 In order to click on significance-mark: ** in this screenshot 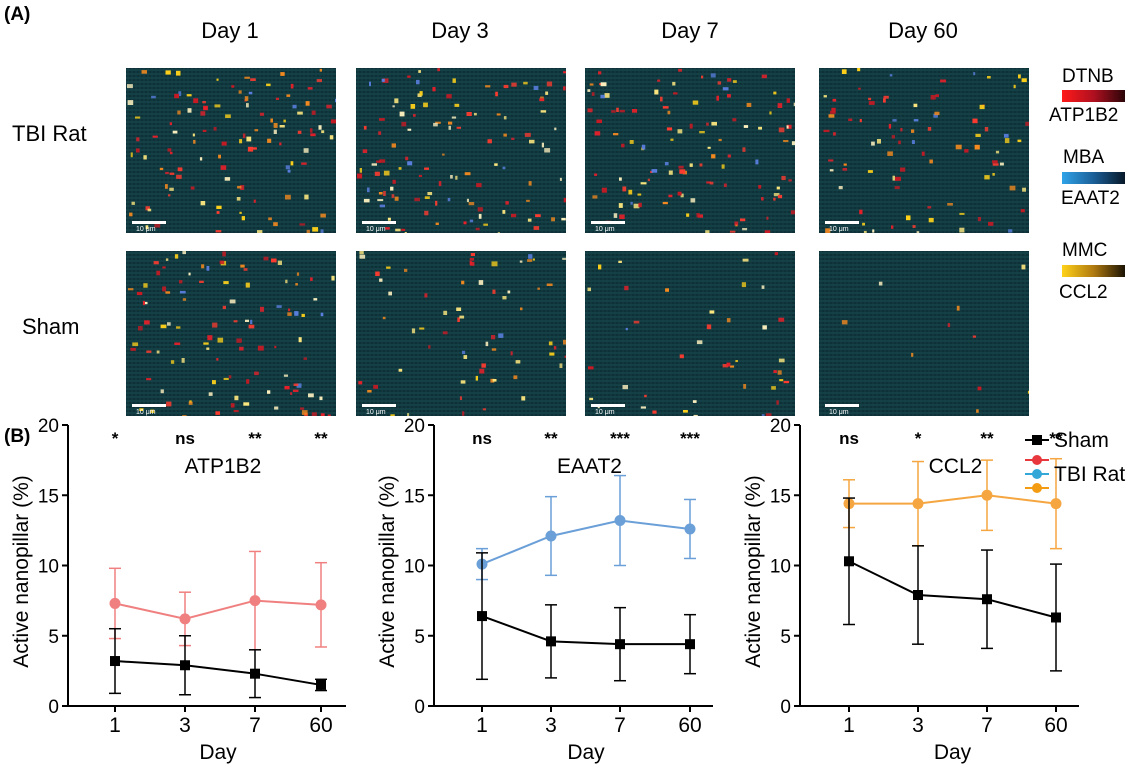, I will do `click(255, 438)`.